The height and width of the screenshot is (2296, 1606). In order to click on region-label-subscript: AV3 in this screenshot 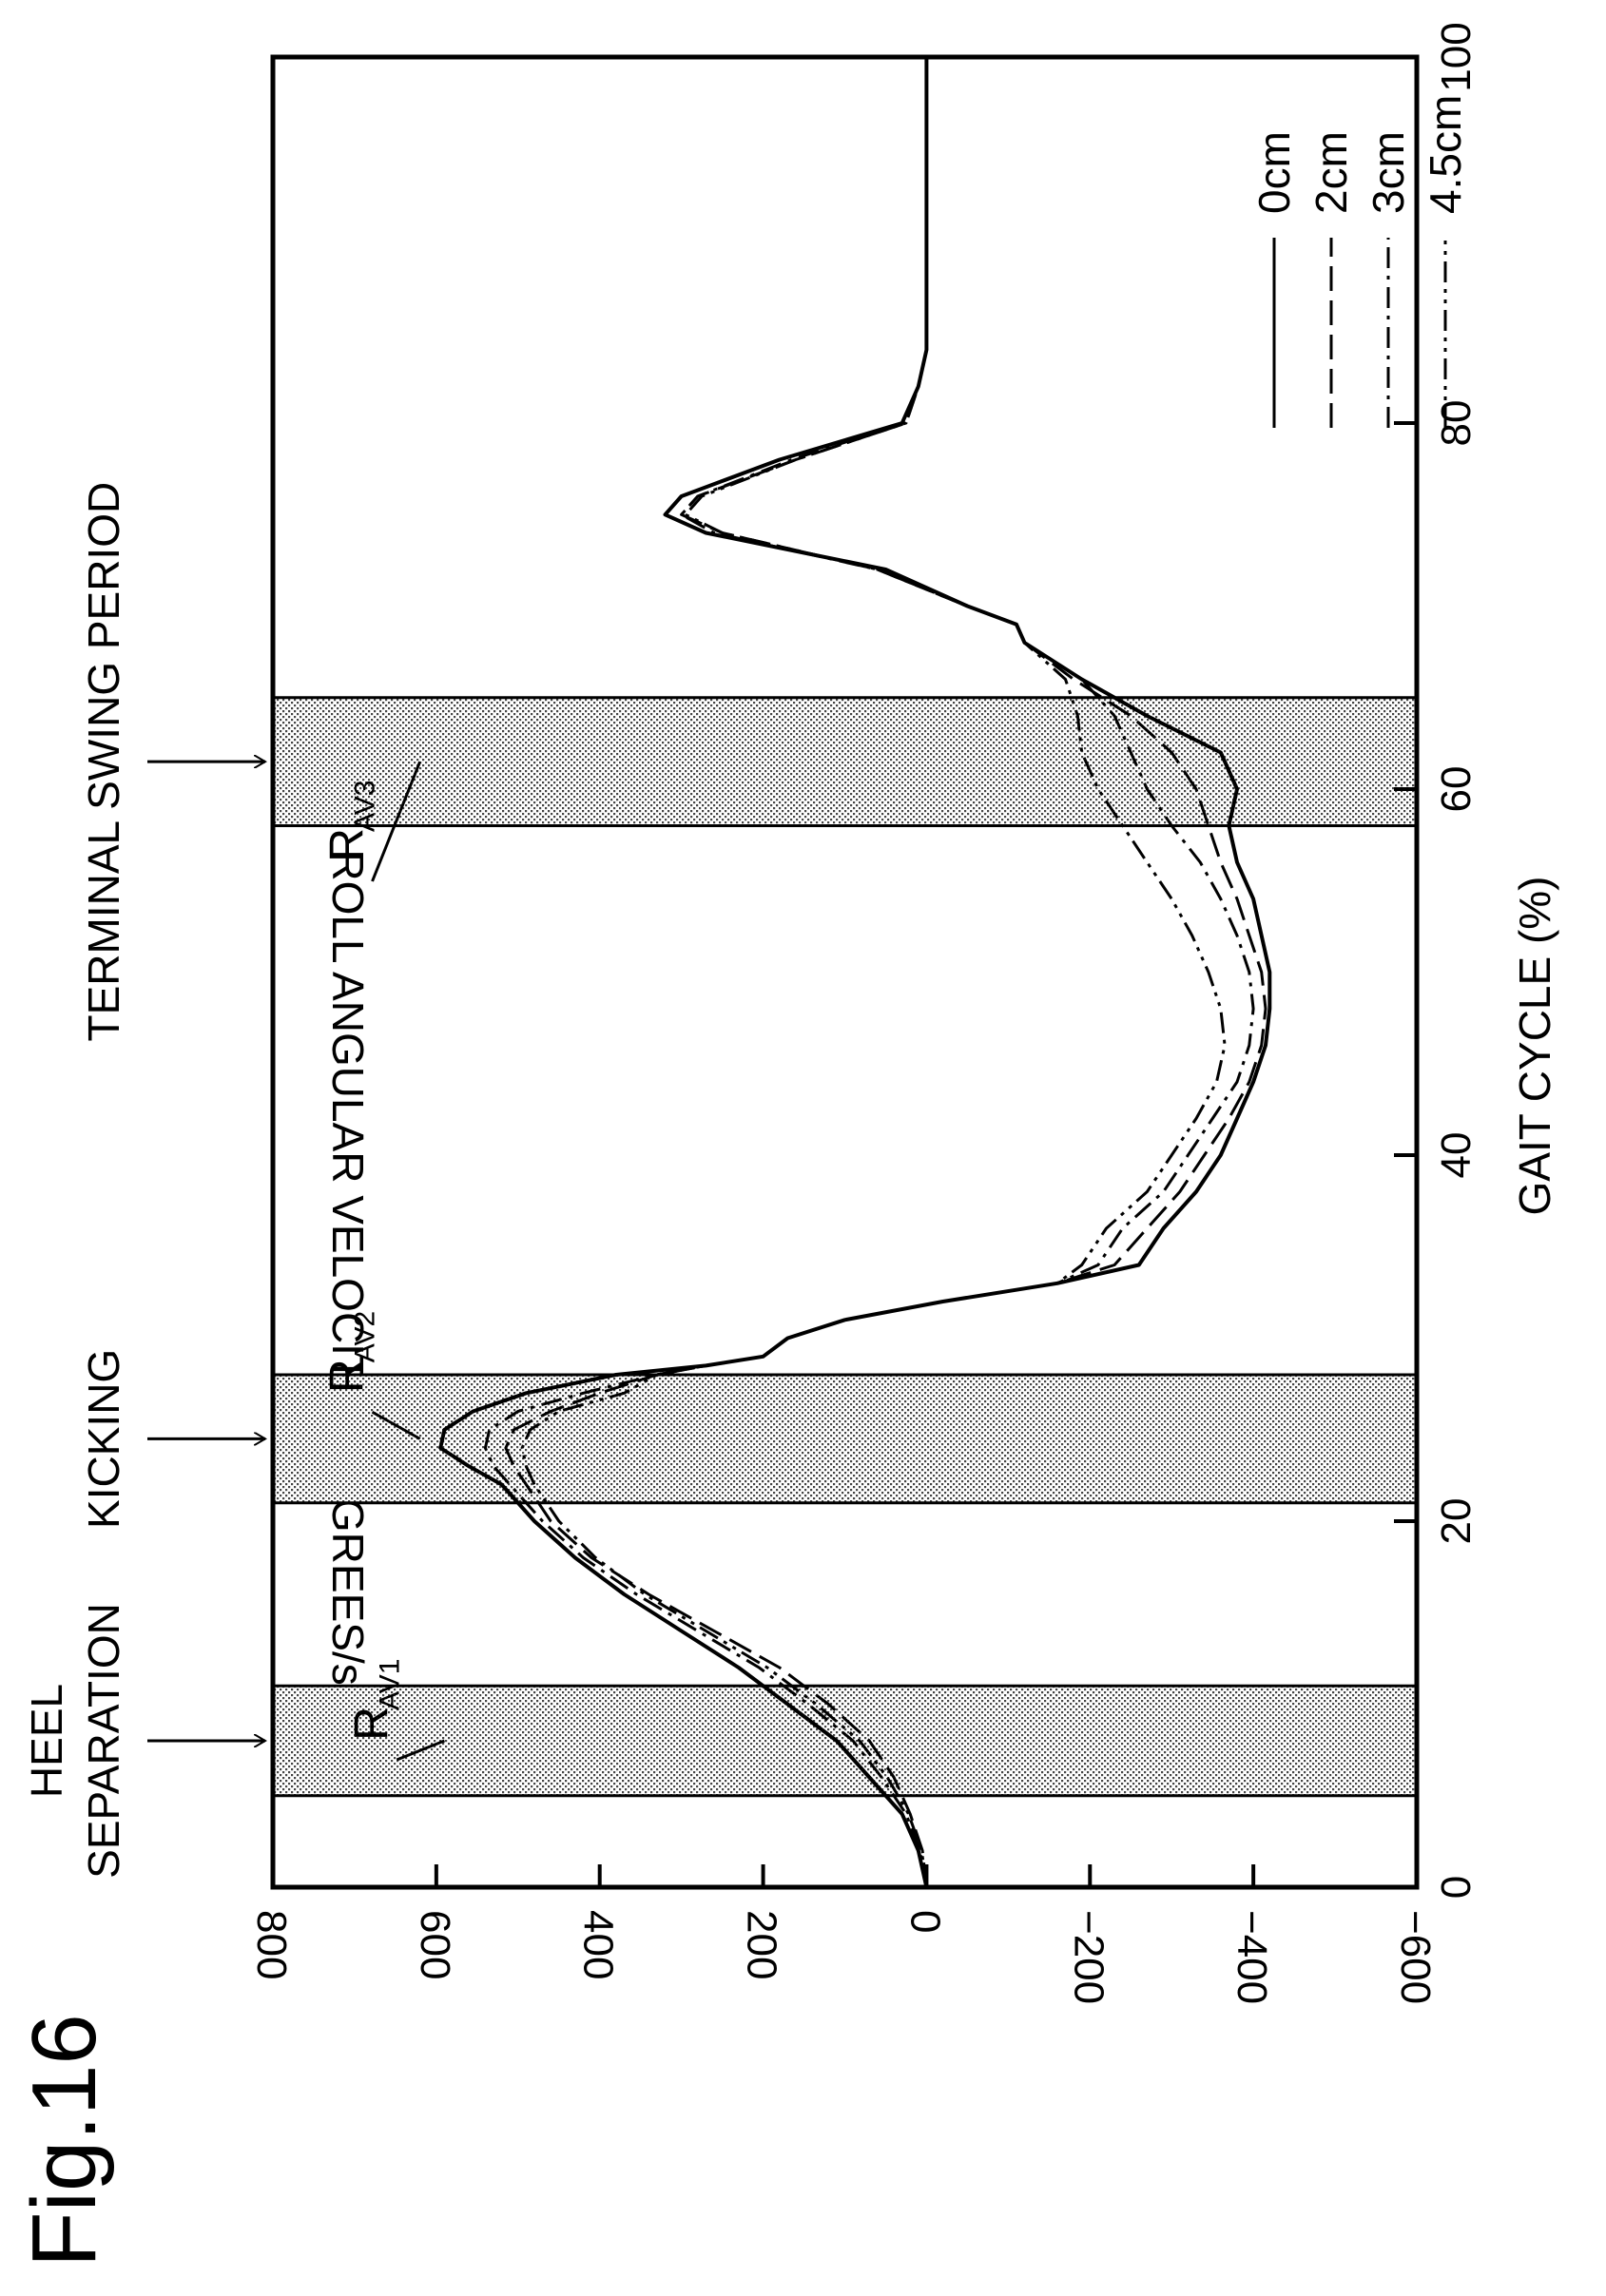, I will do `click(365, 806)`.